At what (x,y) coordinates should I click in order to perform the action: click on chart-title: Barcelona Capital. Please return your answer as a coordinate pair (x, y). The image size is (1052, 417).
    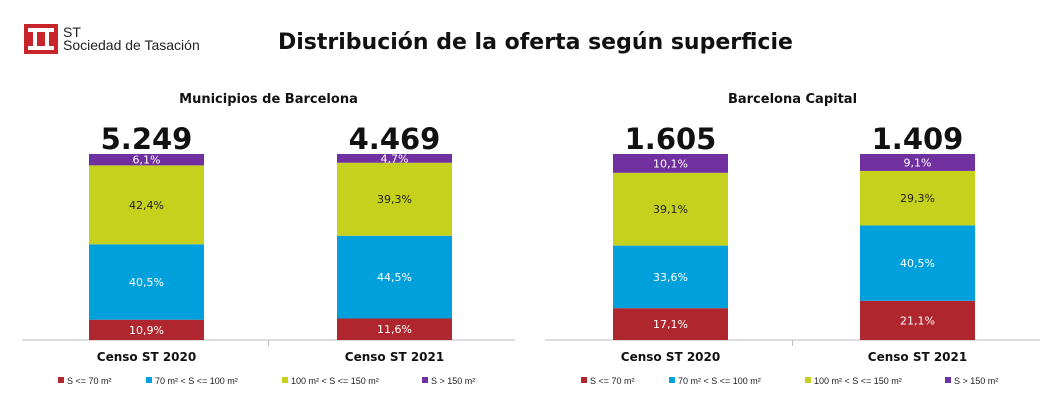
    Looking at the image, I should click on (792, 99).